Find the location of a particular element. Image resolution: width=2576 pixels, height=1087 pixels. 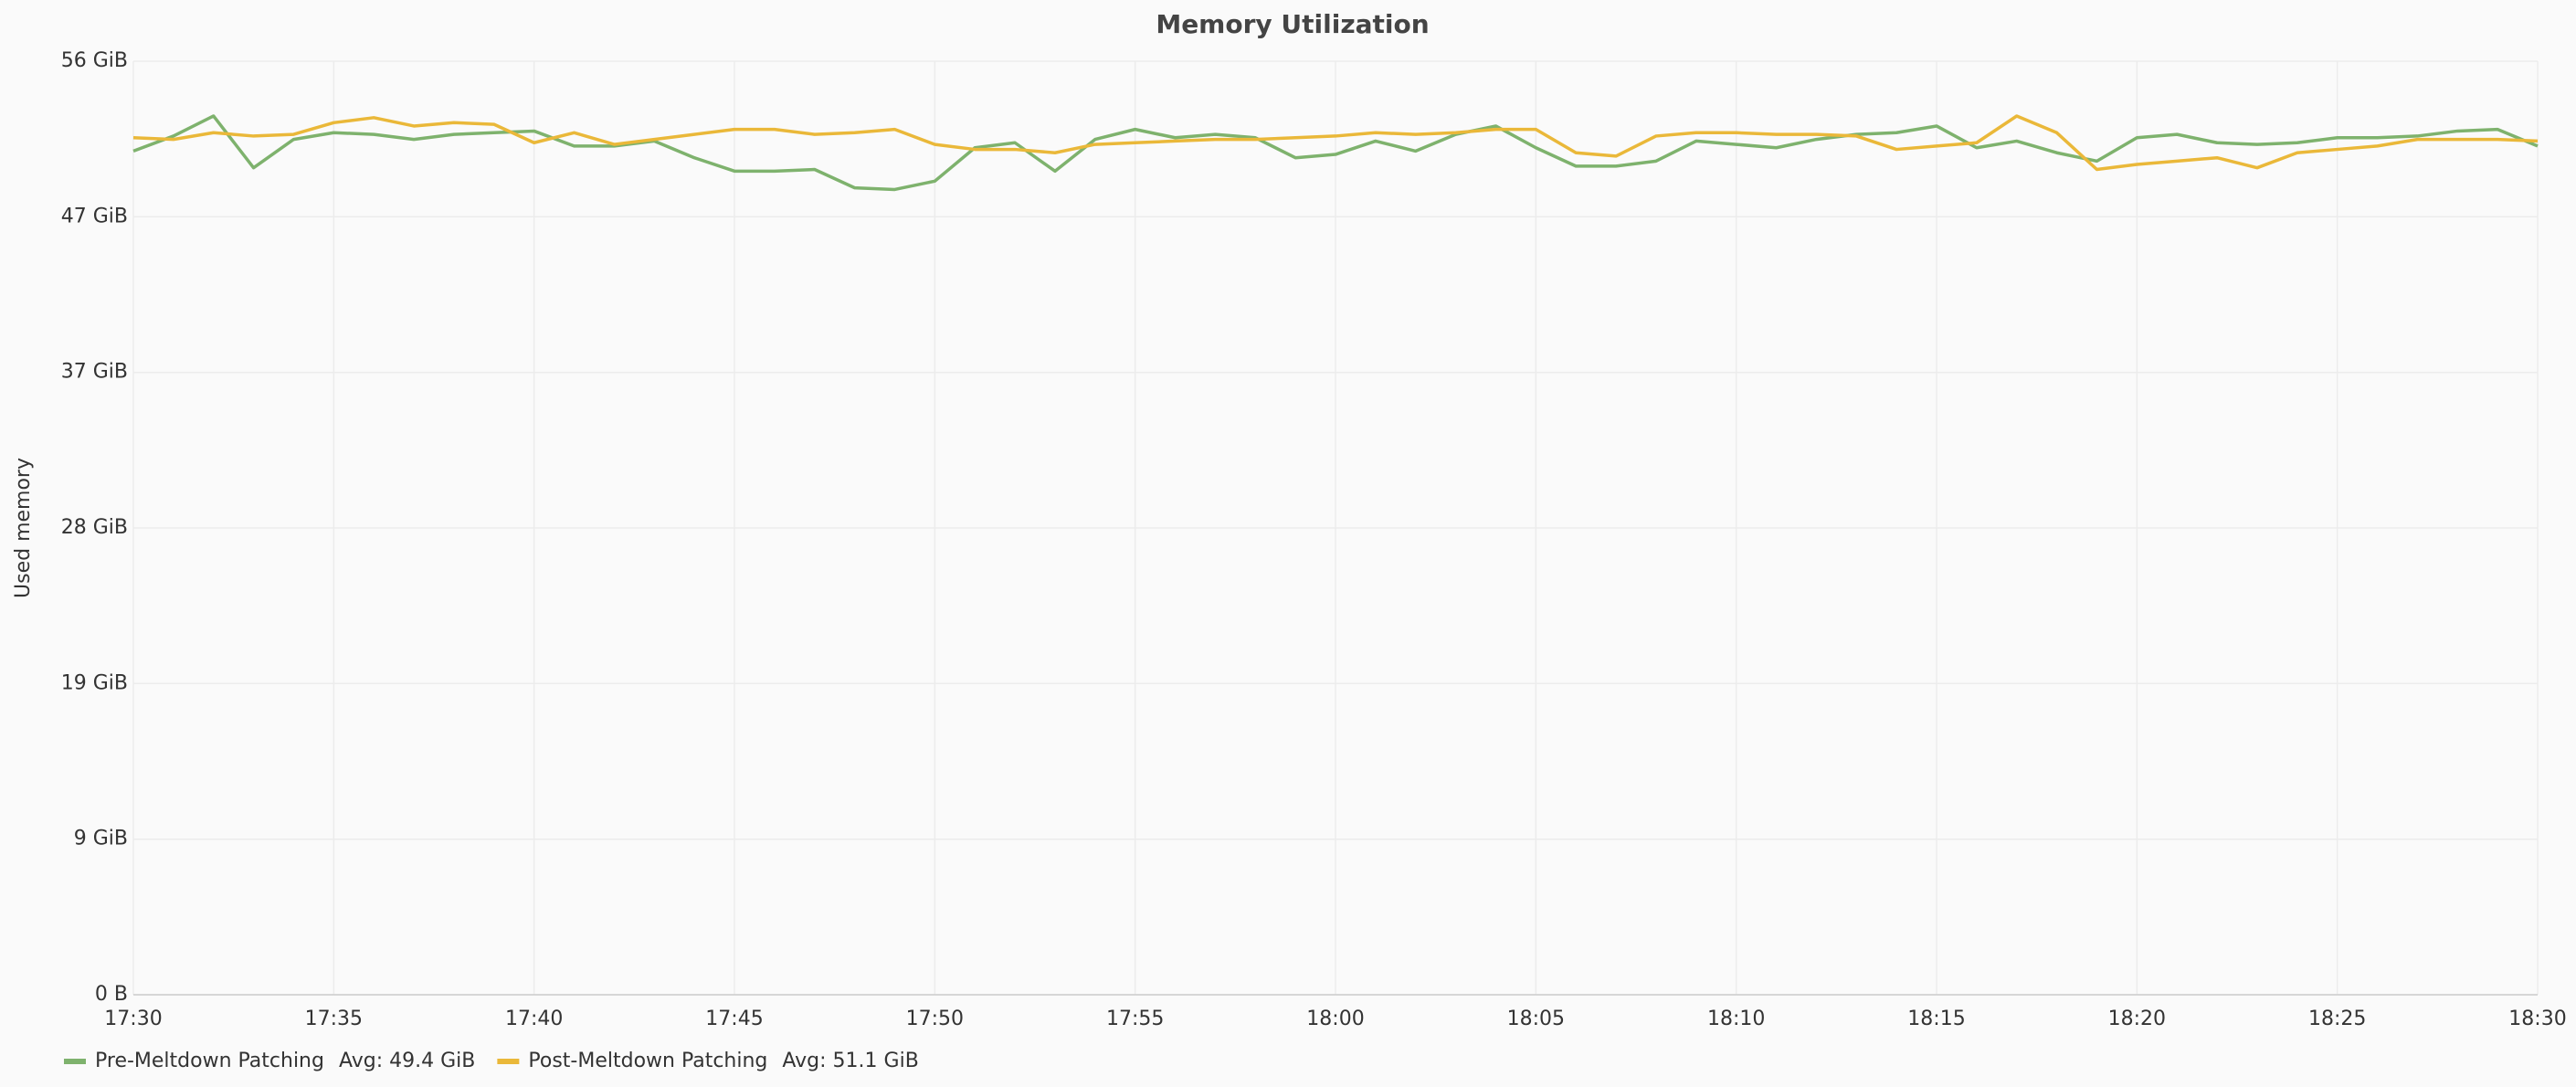

y-tick-label: 28 GiB is located at coordinates (95, 527).